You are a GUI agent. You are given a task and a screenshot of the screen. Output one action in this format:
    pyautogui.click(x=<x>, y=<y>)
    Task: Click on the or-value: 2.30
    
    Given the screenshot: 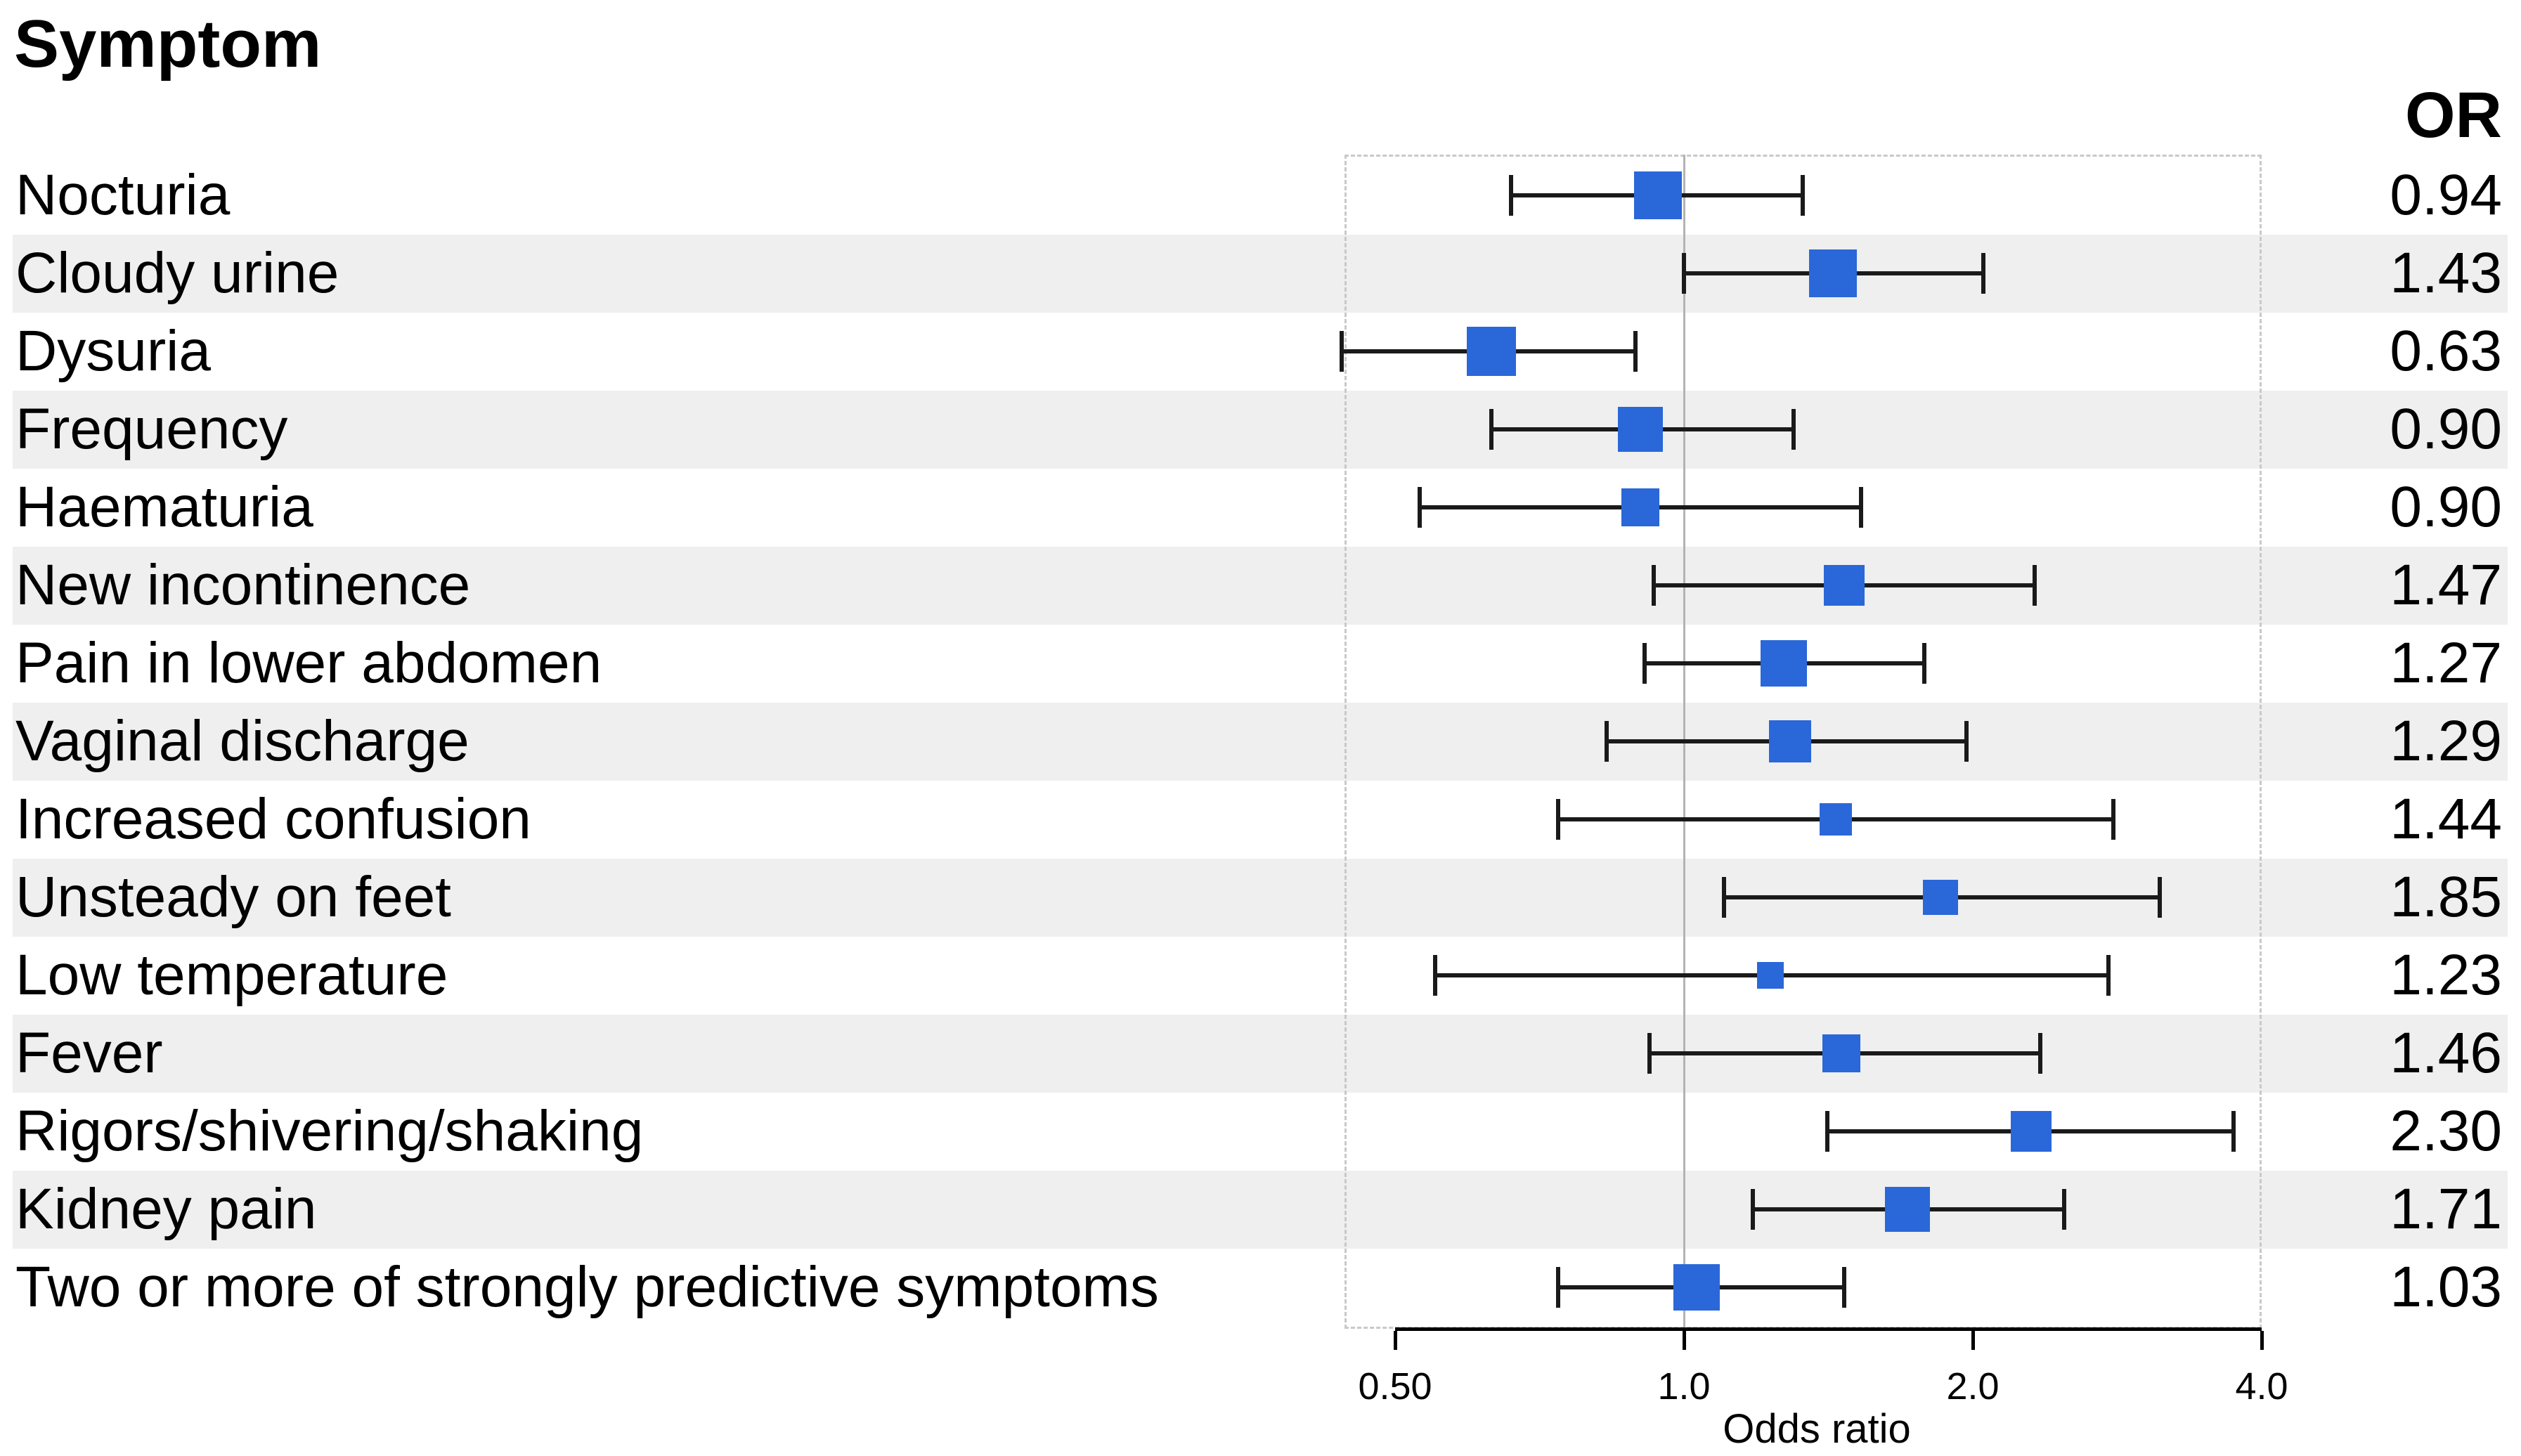 What is the action you would take?
    pyautogui.click(x=2446, y=1131)
    